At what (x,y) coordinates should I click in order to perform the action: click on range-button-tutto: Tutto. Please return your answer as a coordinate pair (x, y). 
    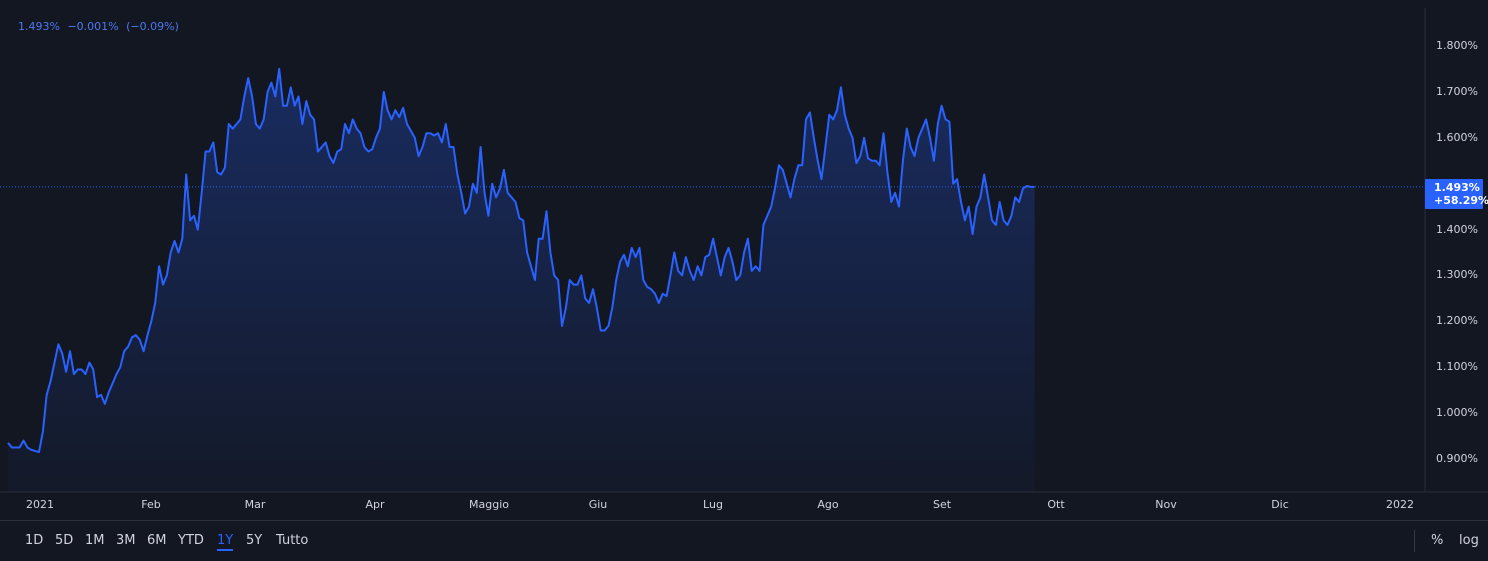
    Looking at the image, I should click on (292, 540).